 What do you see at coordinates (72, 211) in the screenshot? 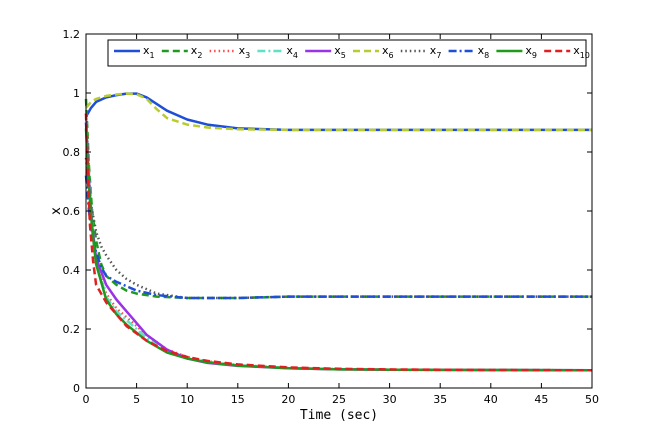
I see `y-tick-label: 0.6` at bounding box center [72, 211].